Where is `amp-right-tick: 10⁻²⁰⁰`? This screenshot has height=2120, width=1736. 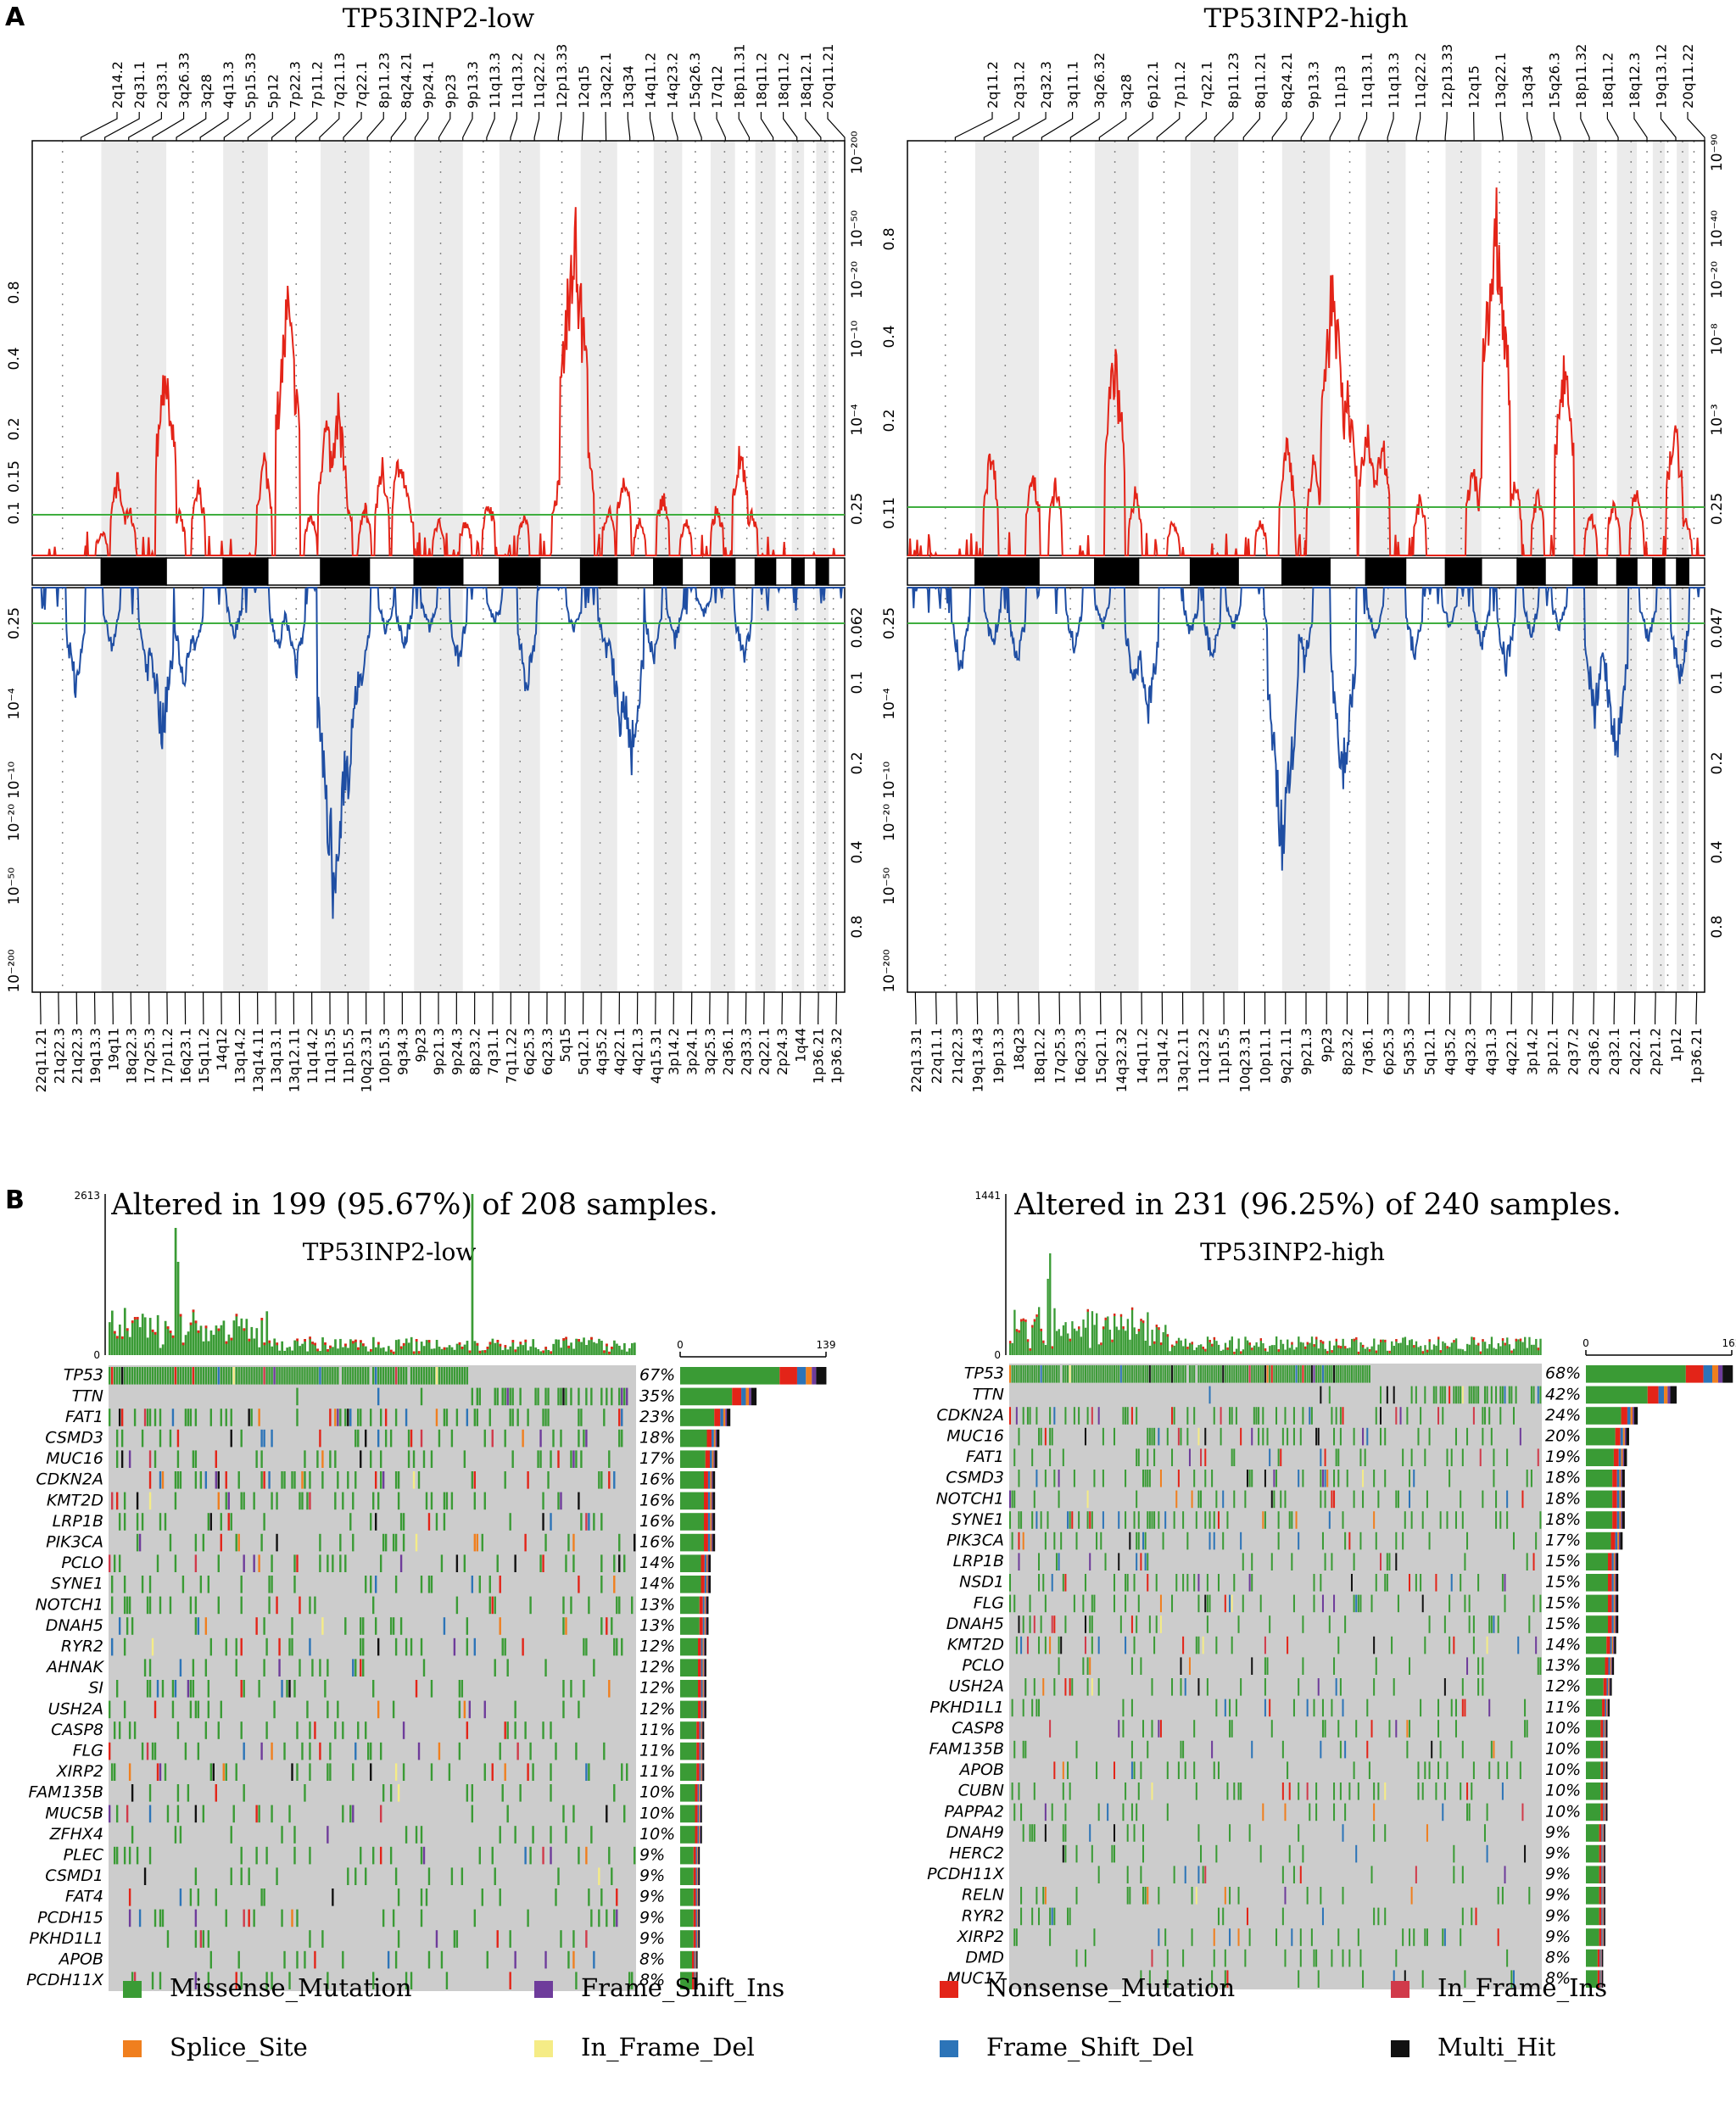 amp-right-tick: 10⁻²⁰⁰ is located at coordinates (857, 152).